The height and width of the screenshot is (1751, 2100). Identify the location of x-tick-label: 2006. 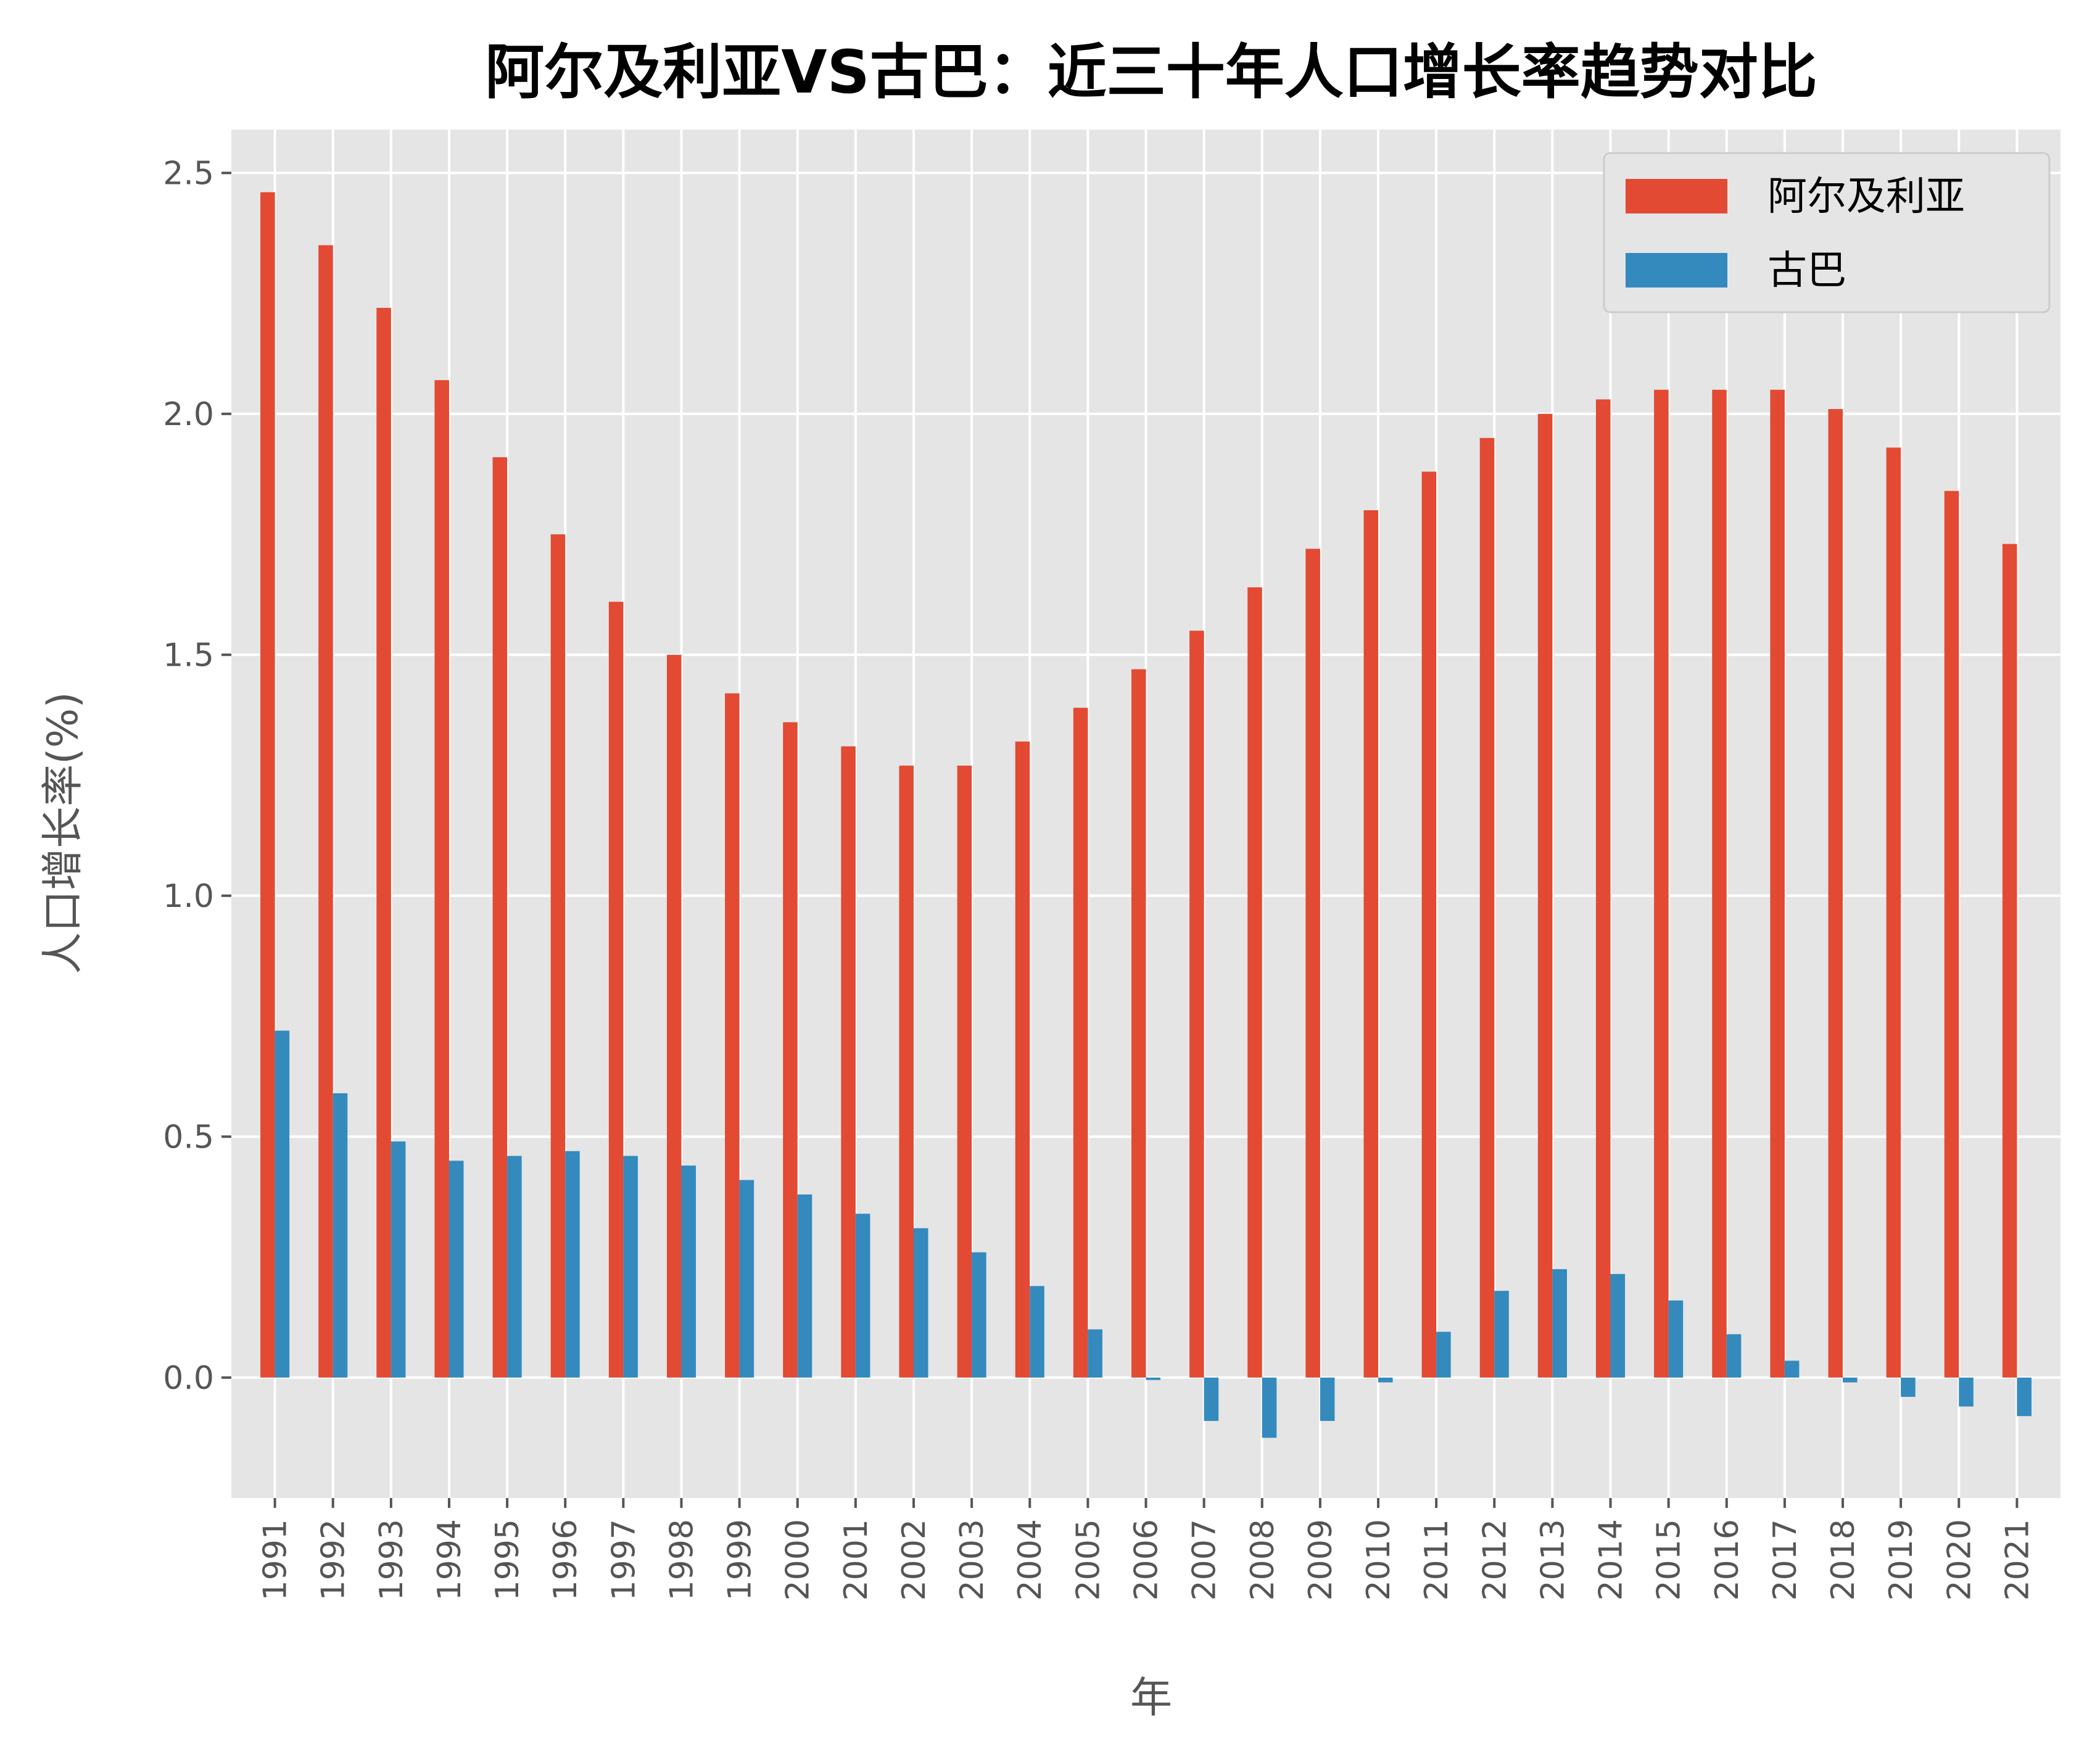
(1146, 1559).